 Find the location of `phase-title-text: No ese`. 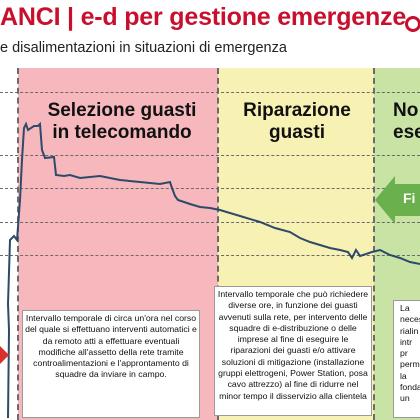

phase-title-text: No ese is located at coordinates (406, 121).